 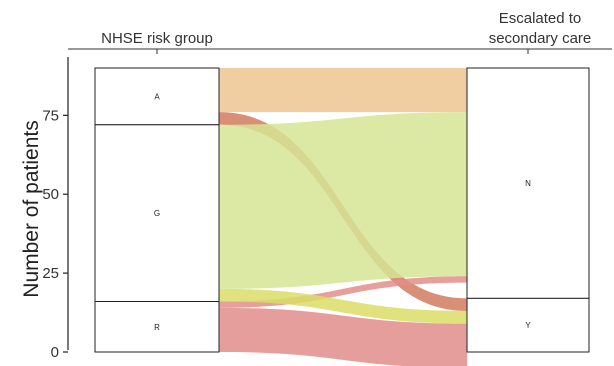 I want to click on left-stratum-G, so click(x=157, y=213).